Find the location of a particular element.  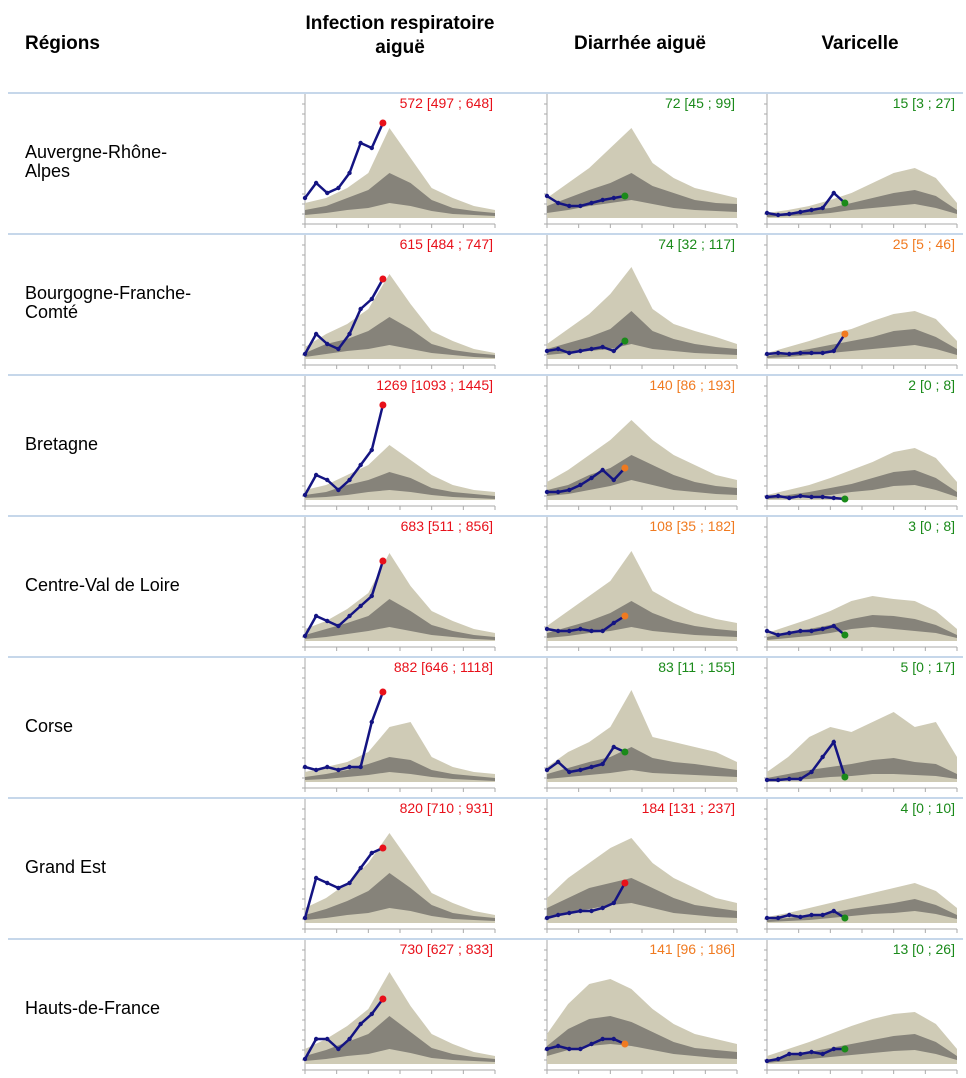

region-name: Auvergne-Rhône-Alpes is located at coordinates (96, 161).